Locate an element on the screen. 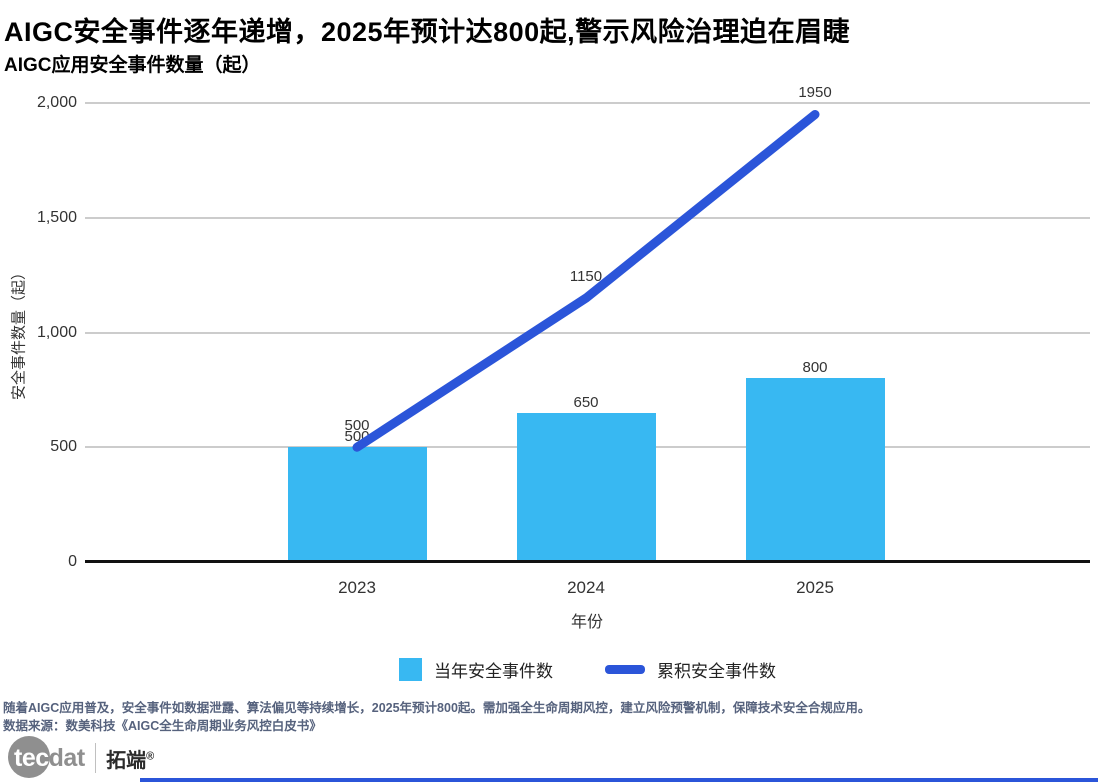 The image size is (1098, 782). legend-label: 累积安全事件数 is located at coordinates (716, 671).